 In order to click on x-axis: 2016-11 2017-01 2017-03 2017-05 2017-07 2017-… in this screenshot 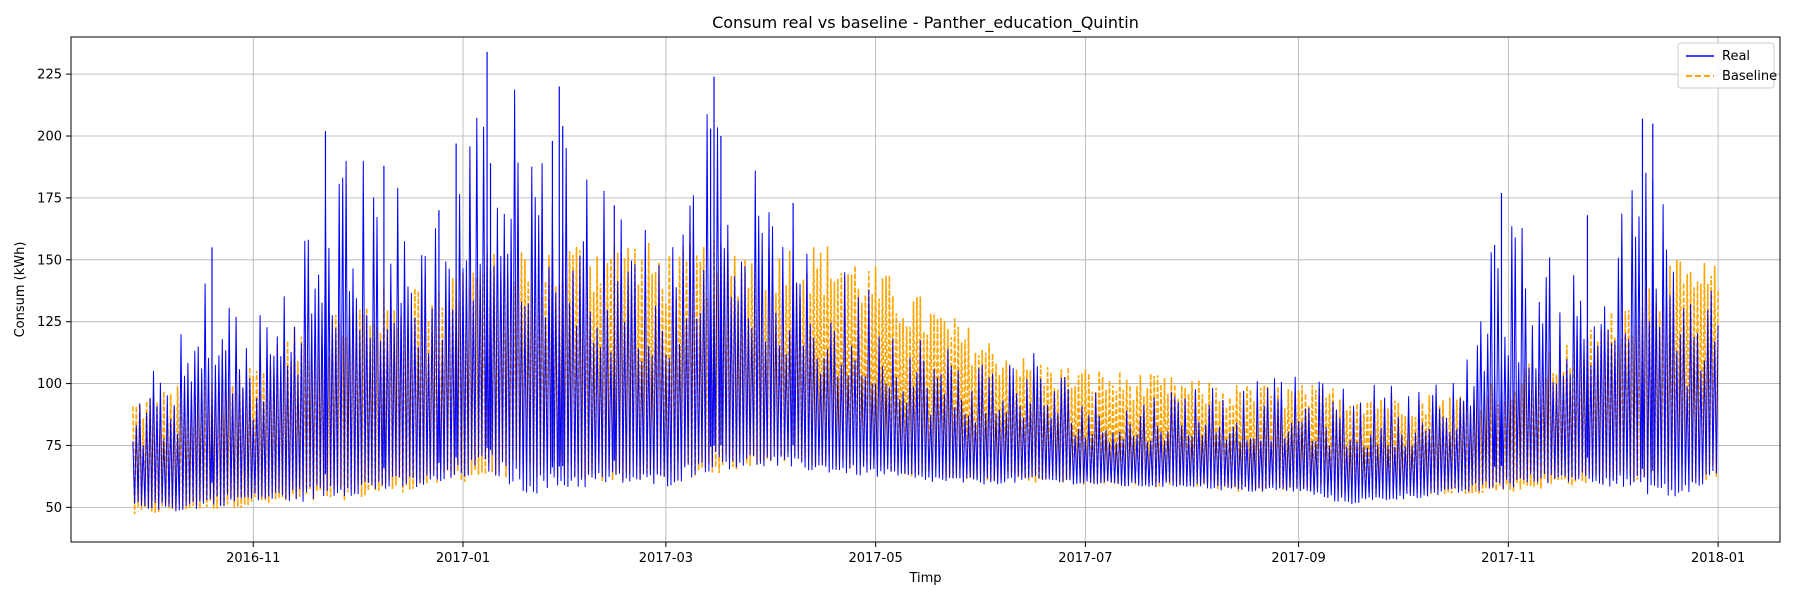, I will do `click(985, 554)`.